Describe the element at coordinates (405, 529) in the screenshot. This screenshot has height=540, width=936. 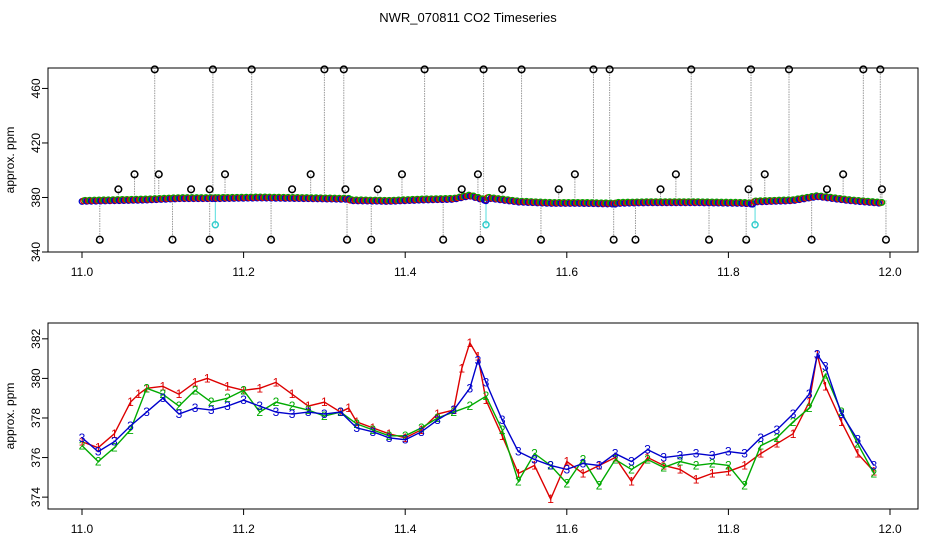
I see `x-tick-label: 11.4` at that location.